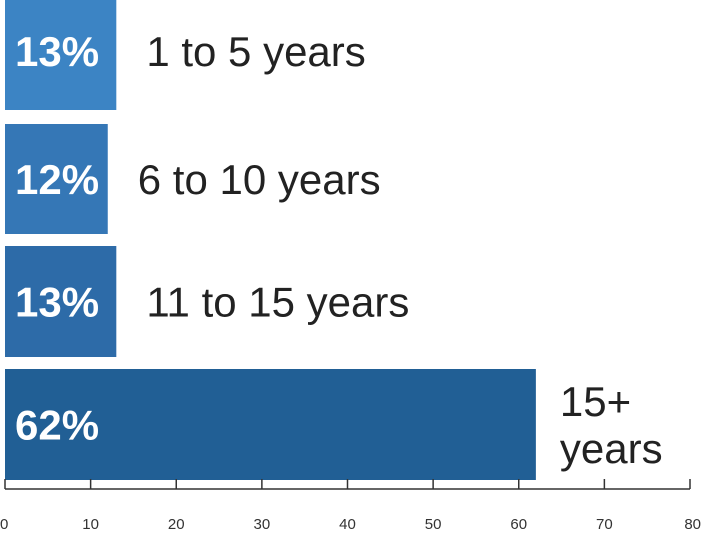 Image resolution: width=702 pixels, height=533 pixels. Describe the element at coordinates (255, 51) in the screenshot. I see `category-label: 1 to 5 years` at that location.